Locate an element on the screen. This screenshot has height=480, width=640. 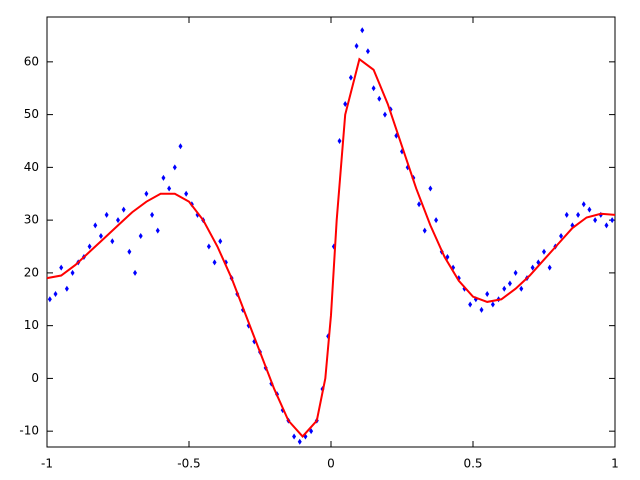
y-tick-label: 60 is located at coordinates (31, 61).